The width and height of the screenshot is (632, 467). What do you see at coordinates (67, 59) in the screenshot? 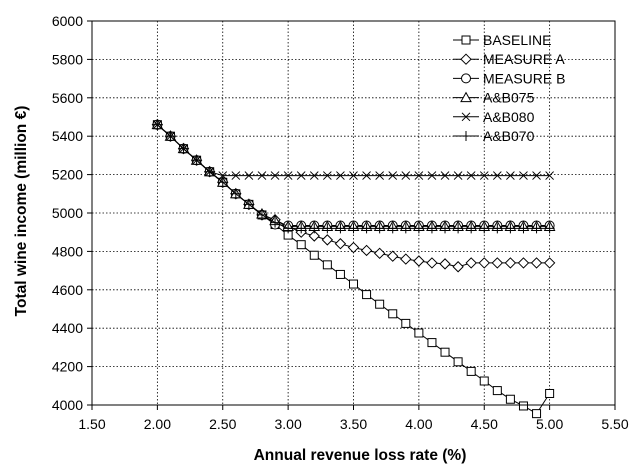
I see `y-tick-label: 5800` at bounding box center [67, 59].